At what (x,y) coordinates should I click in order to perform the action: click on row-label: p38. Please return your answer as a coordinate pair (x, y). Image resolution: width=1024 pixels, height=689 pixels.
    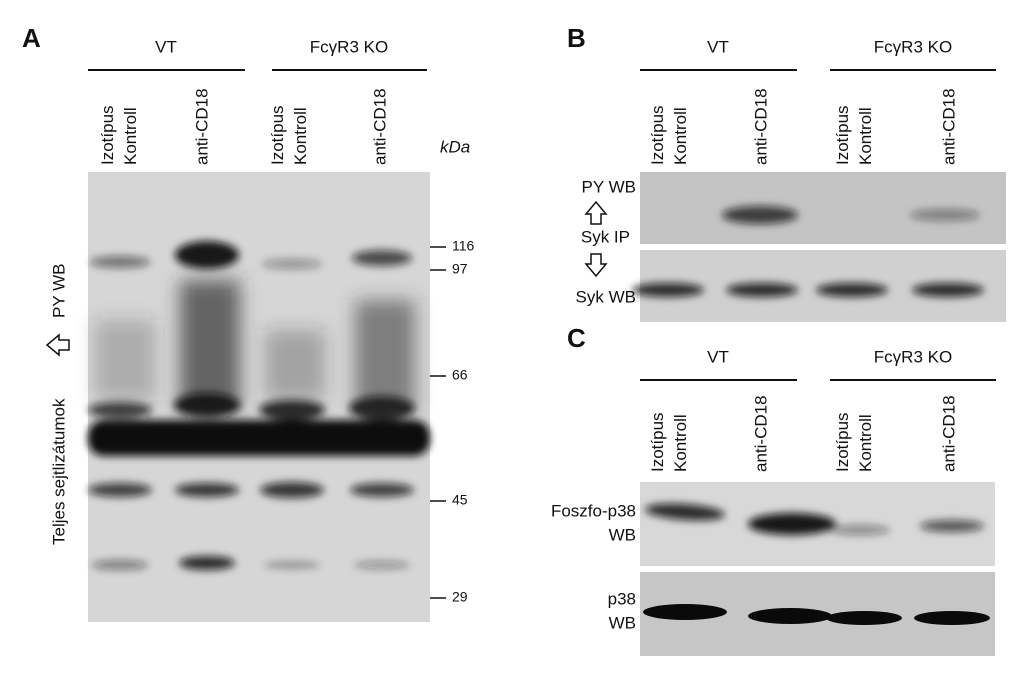
    Looking at the image, I should click on (622, 598).